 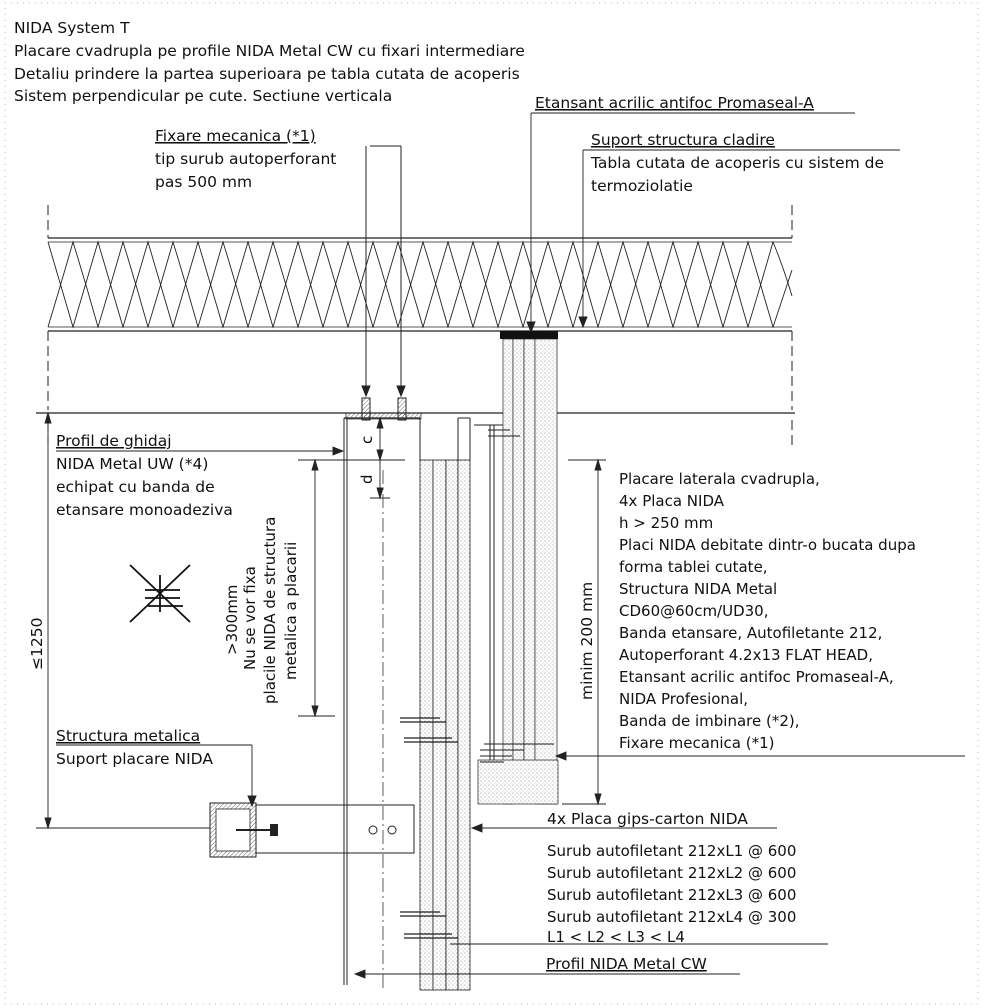 What do you see at coordinates (642, 186) in the screenshot?
I see `svg-text: termoziolatie` at bounding box center [642, 186].